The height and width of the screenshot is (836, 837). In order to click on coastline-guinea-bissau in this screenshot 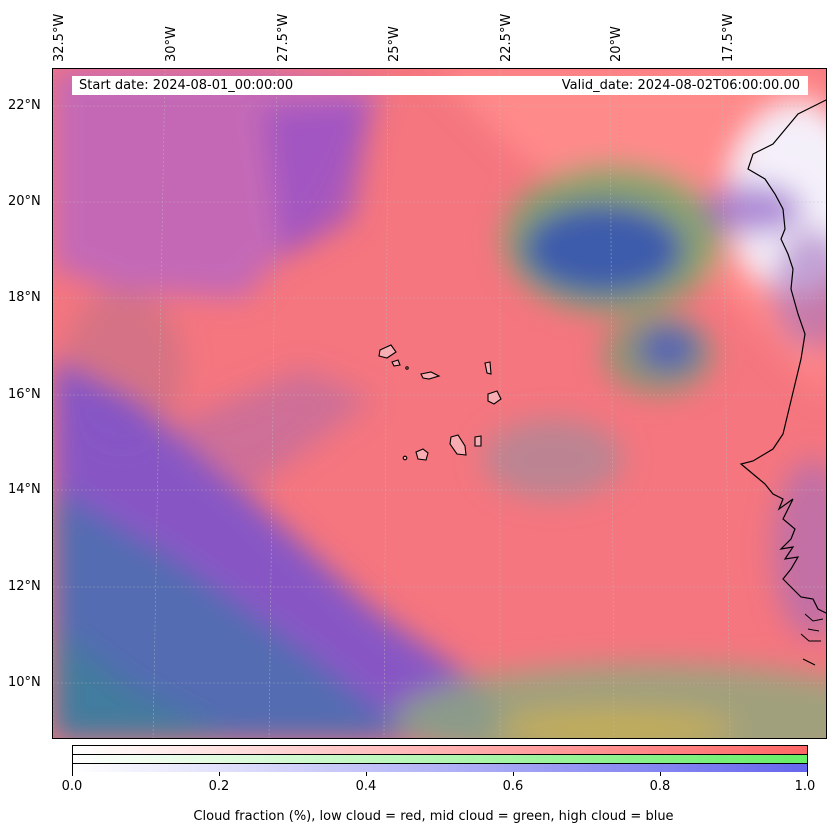, I will do `click(812, 639)`.